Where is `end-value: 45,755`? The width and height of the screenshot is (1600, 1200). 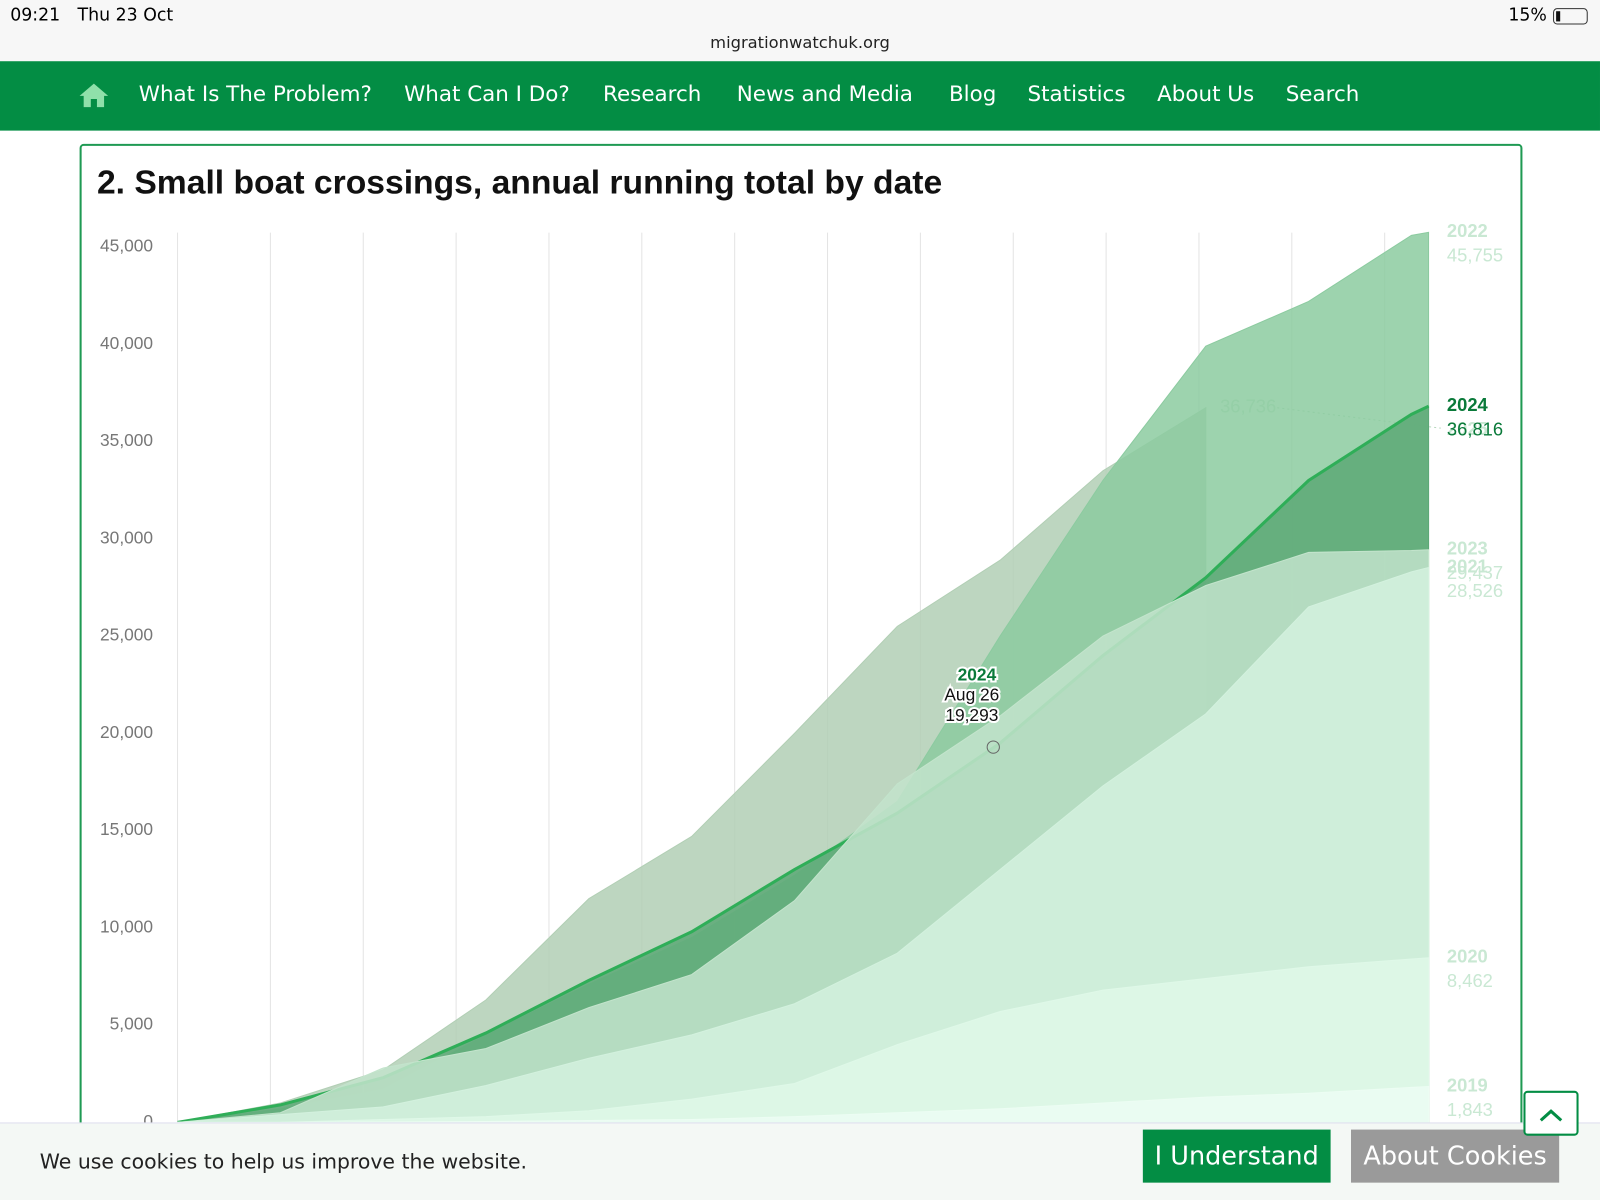 end-value: 45,755 is located at coordinates (1475, 255).